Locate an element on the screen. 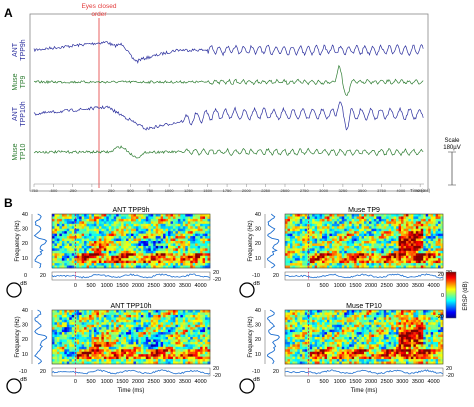 This screenshot has height=407, width=474. channel-label-2-line1: Muse is located at coordinates (15, 81).